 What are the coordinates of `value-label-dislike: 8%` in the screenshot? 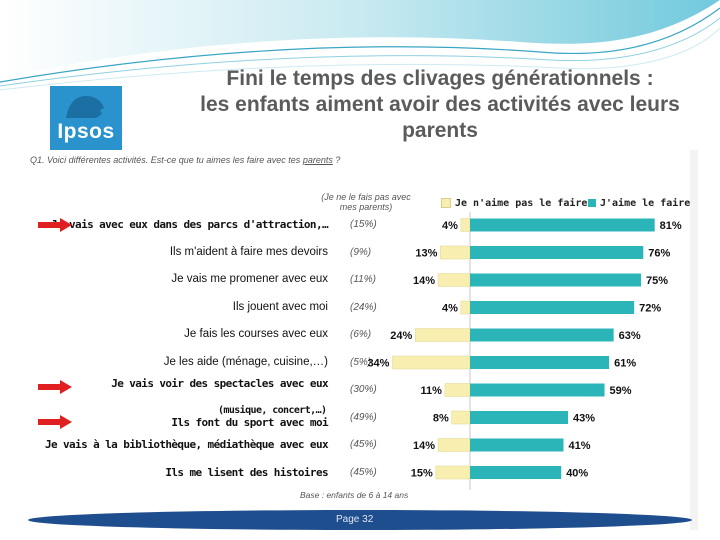 It's located at (441, 419).